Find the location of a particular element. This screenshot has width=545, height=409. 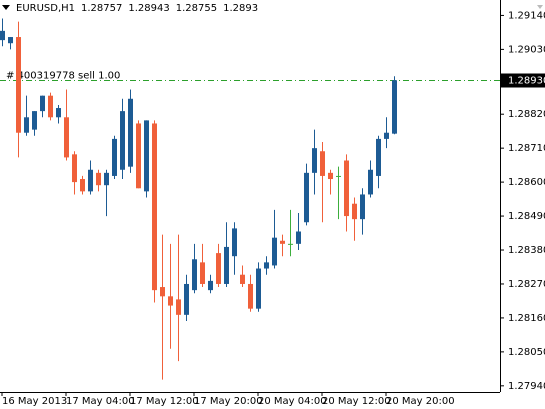

menu-icon is located at coordinates (6, 7).